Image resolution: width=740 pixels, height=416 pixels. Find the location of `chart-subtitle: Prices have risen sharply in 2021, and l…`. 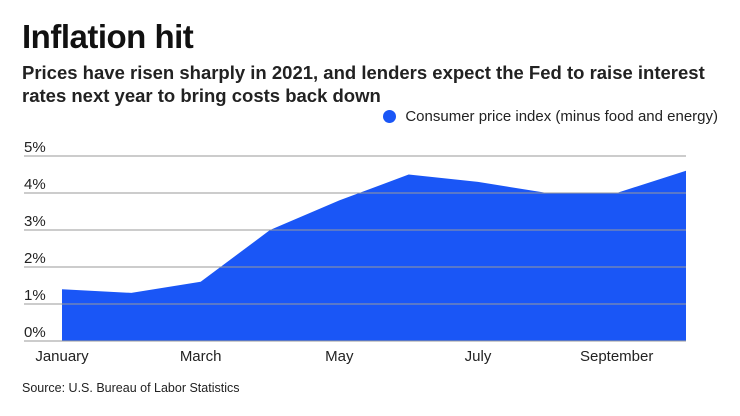

chart-subtitle: Prices have risen sharply in 2021, and l… is located at coordinates (363, 84).